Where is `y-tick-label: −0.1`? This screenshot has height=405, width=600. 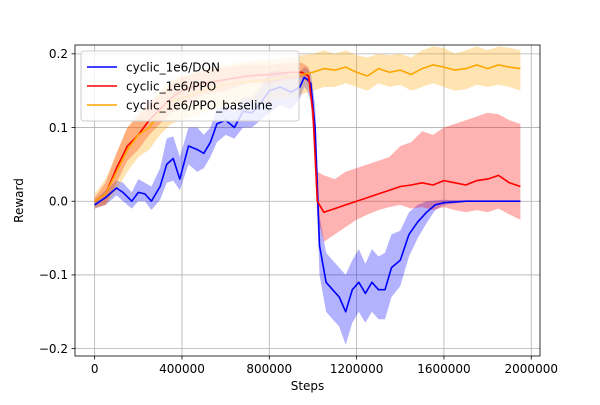
y-tick-label: −0.1 is located at coordinates (53, 275).